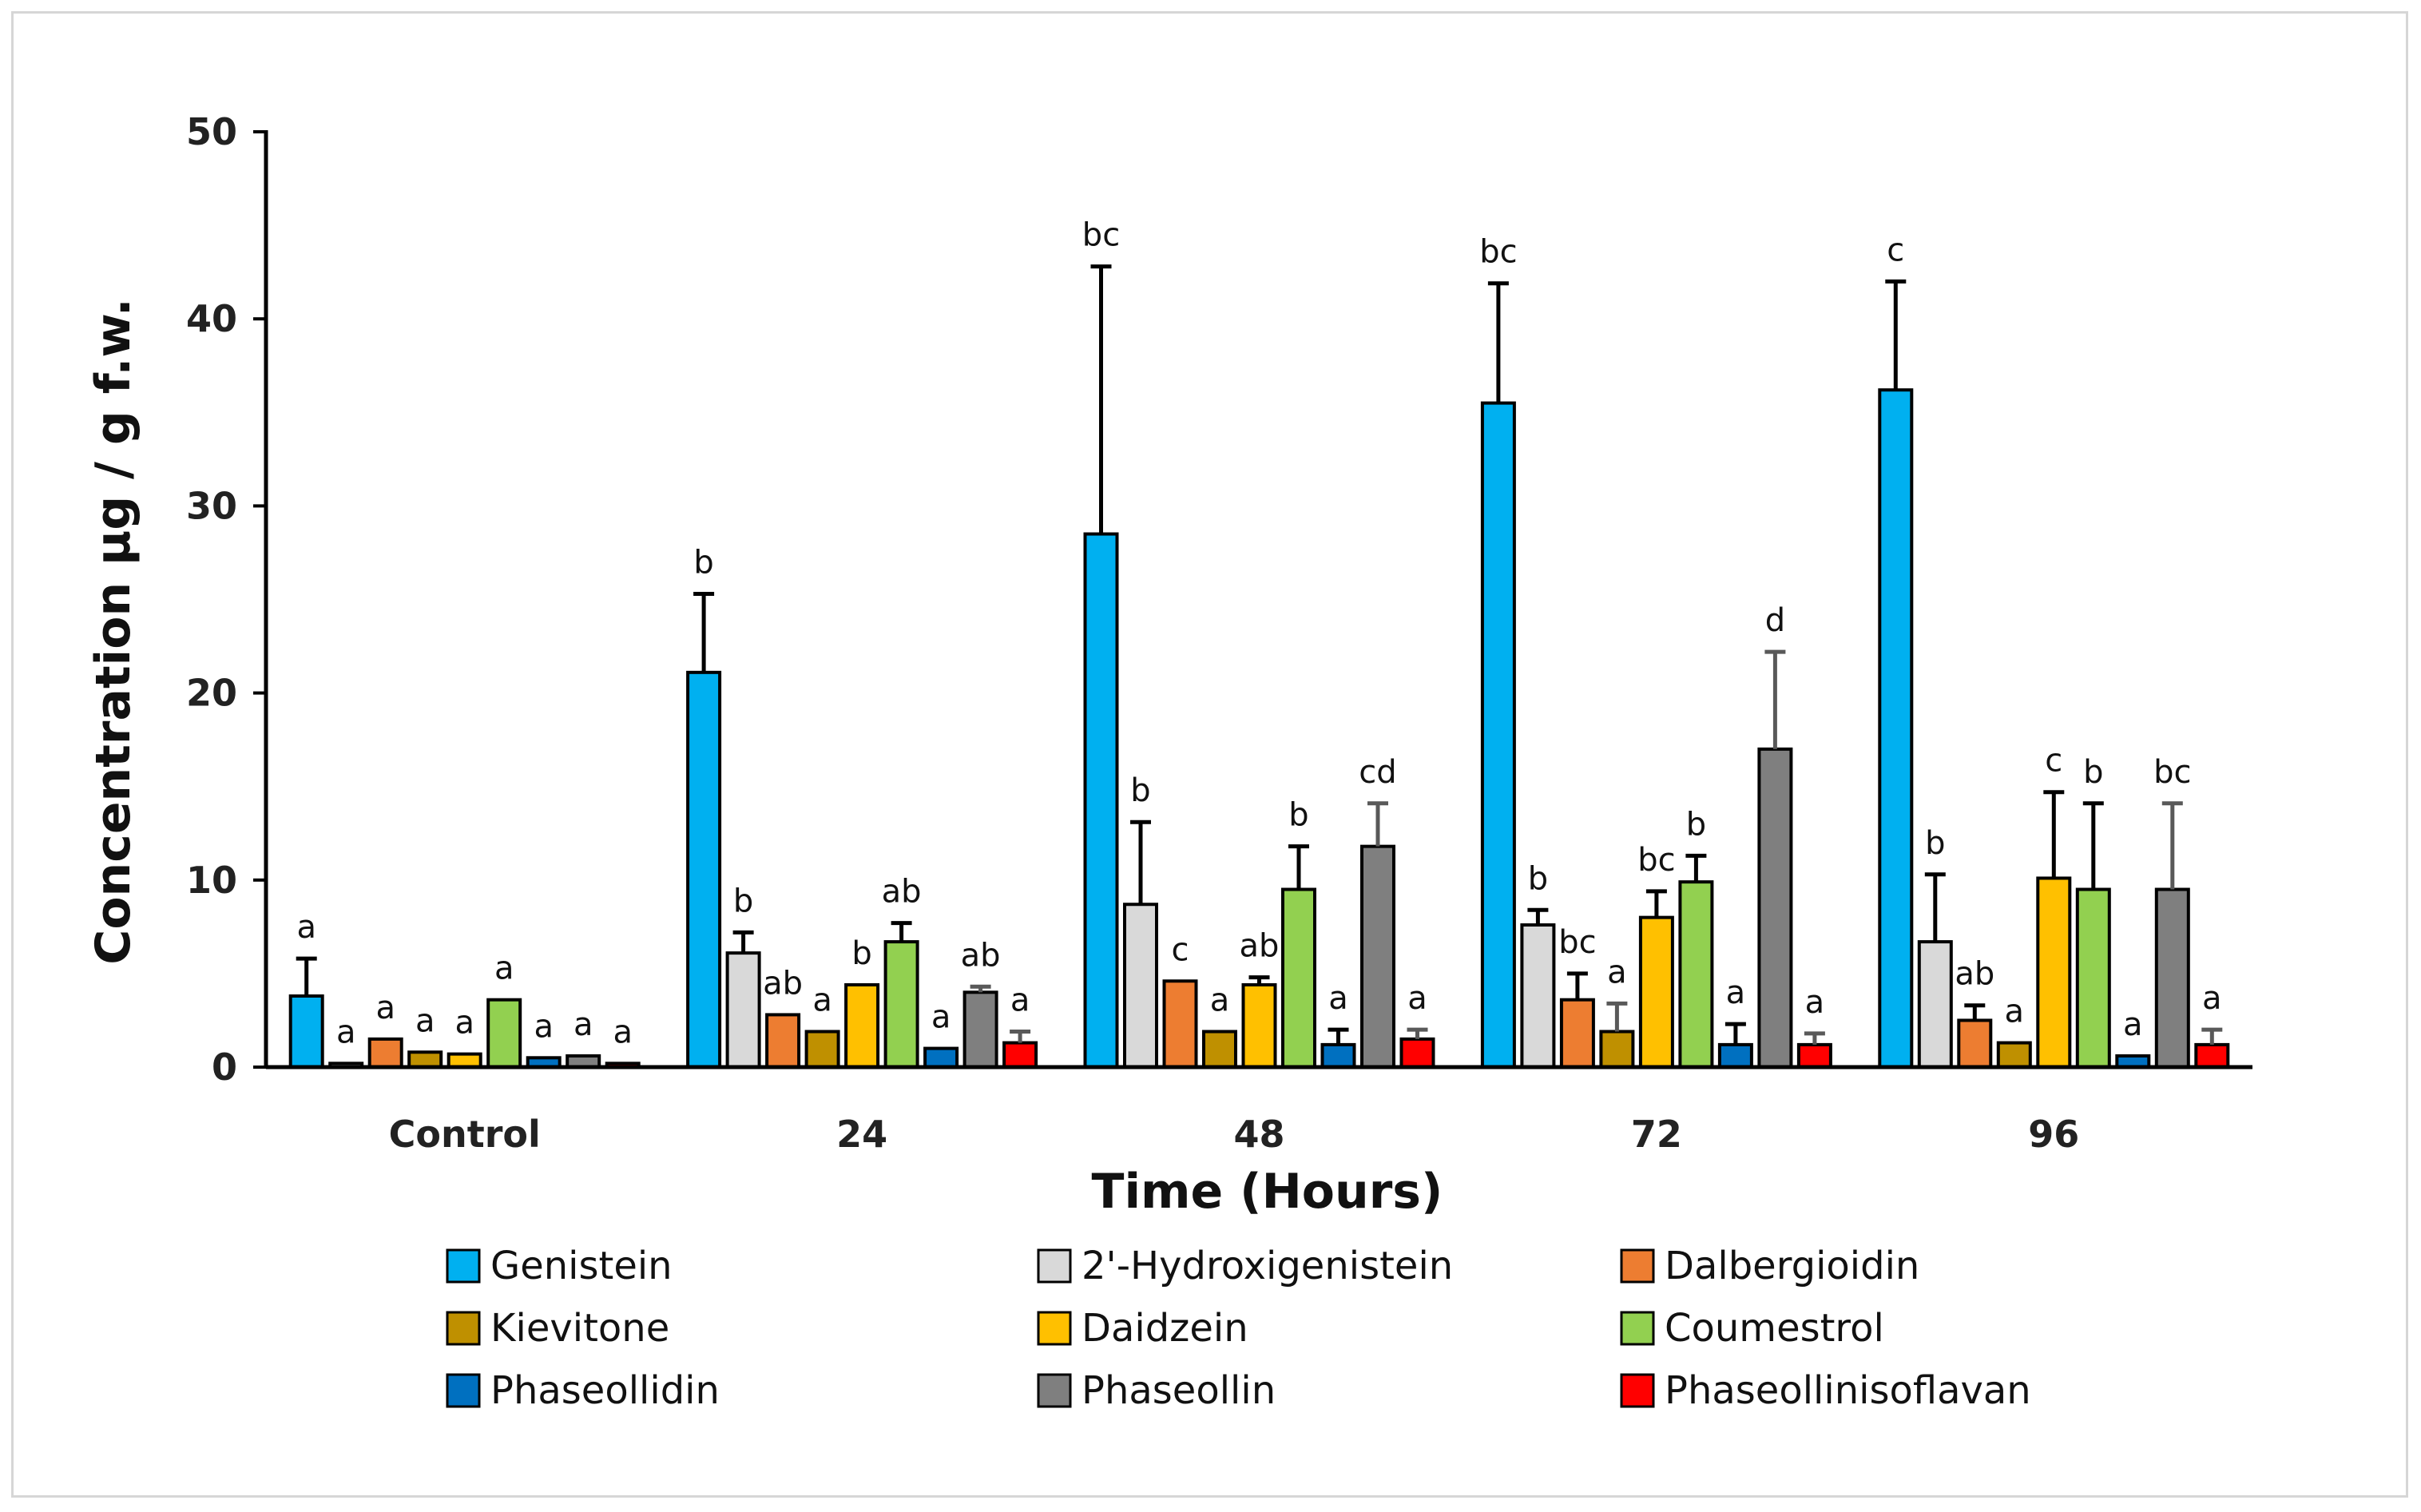 The width and height of the screenshot is (2421, 1512). I want to click on significance-label: cd, so click(1377, 772).